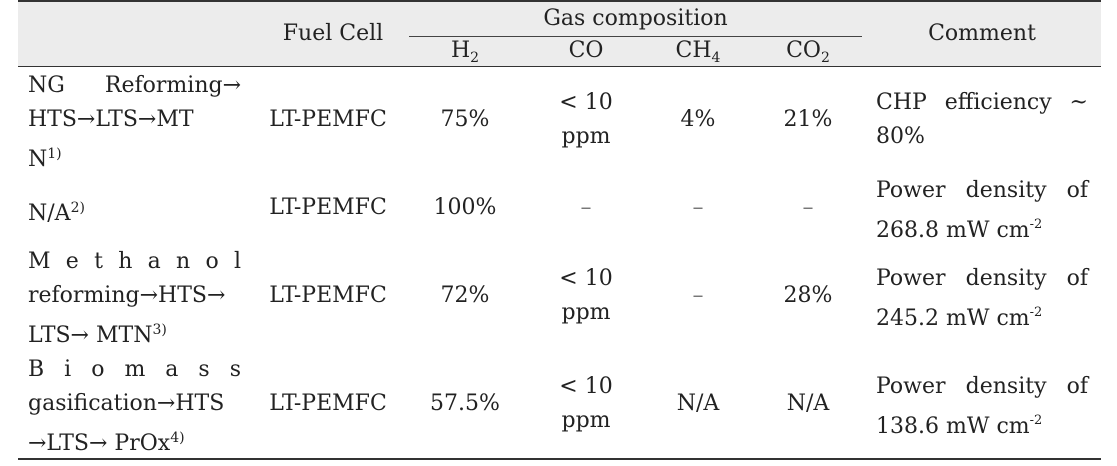 The width and height of the screenshot is (1117, 466). Describe the element at coordinates (808, 403) in the screenshot. I see `row4-co2: N/A` at that location.